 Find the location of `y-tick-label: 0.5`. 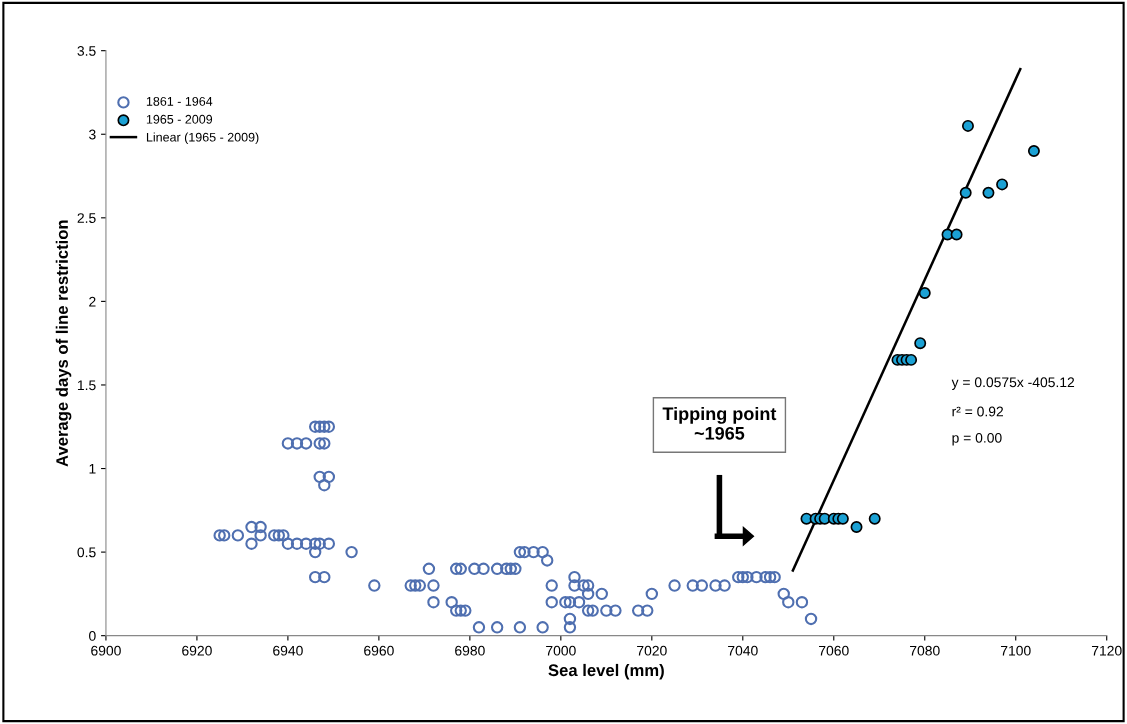

y-tick-label: 0.5 is located at coordinates (86, 552).